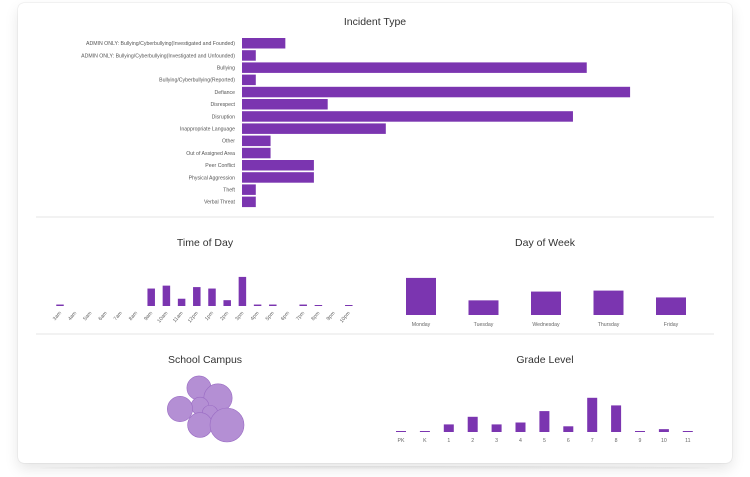 This screenshot has height=477, width=750. Describe the element at coordinates (375, 468) in the screenshot. I see `card-shadow` at that location.